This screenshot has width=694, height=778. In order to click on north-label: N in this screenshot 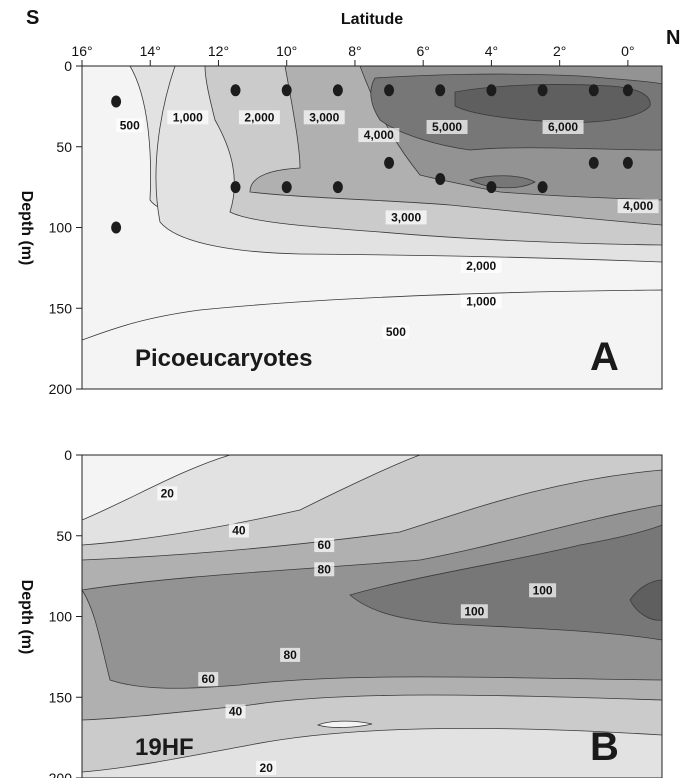, I will do `click(673, 38)`.